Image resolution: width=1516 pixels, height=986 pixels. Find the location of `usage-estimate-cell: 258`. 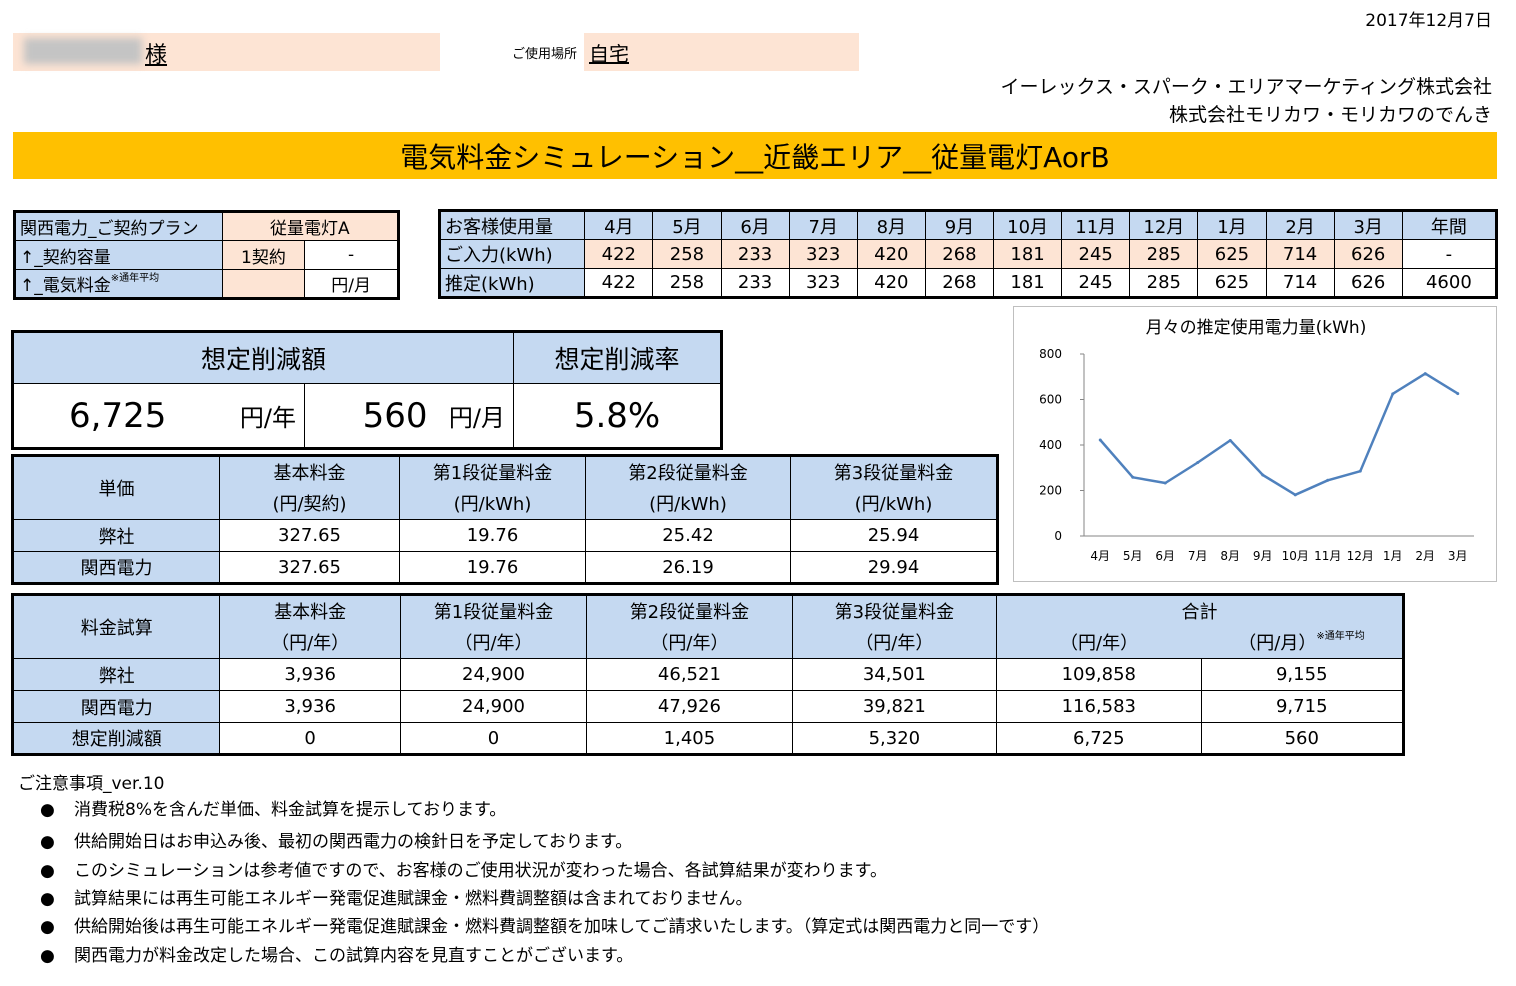

usage-estimate-cell: 258 is located at coordinates (687, 283).